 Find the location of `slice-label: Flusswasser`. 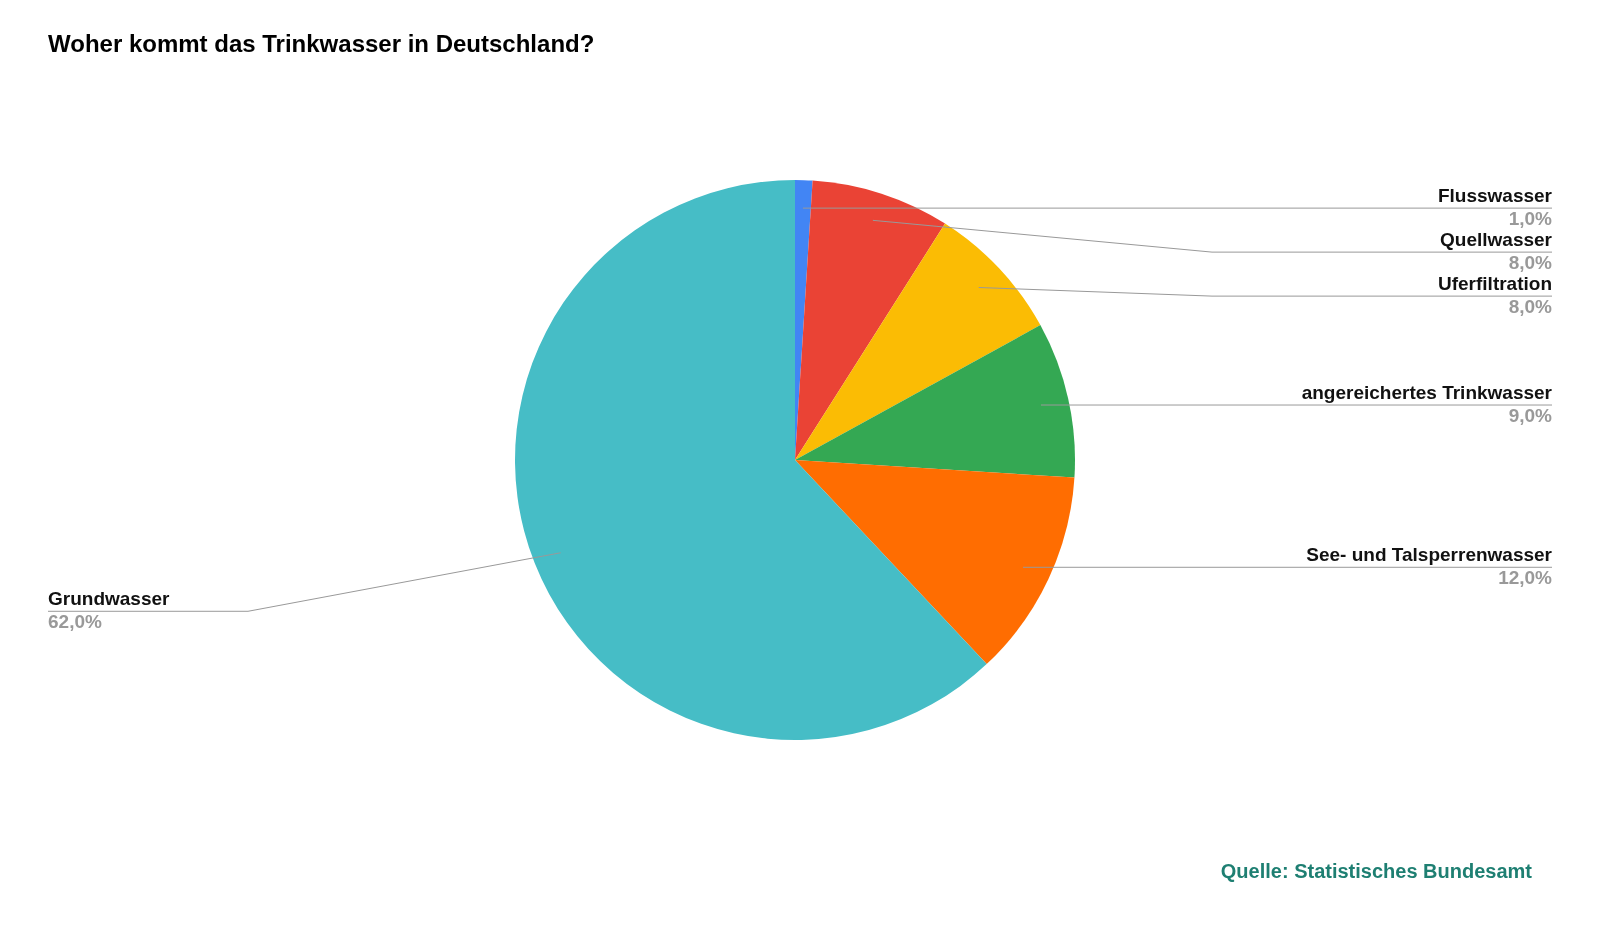

slice-label: Flusswasser is located at coordinates (1495, 195).